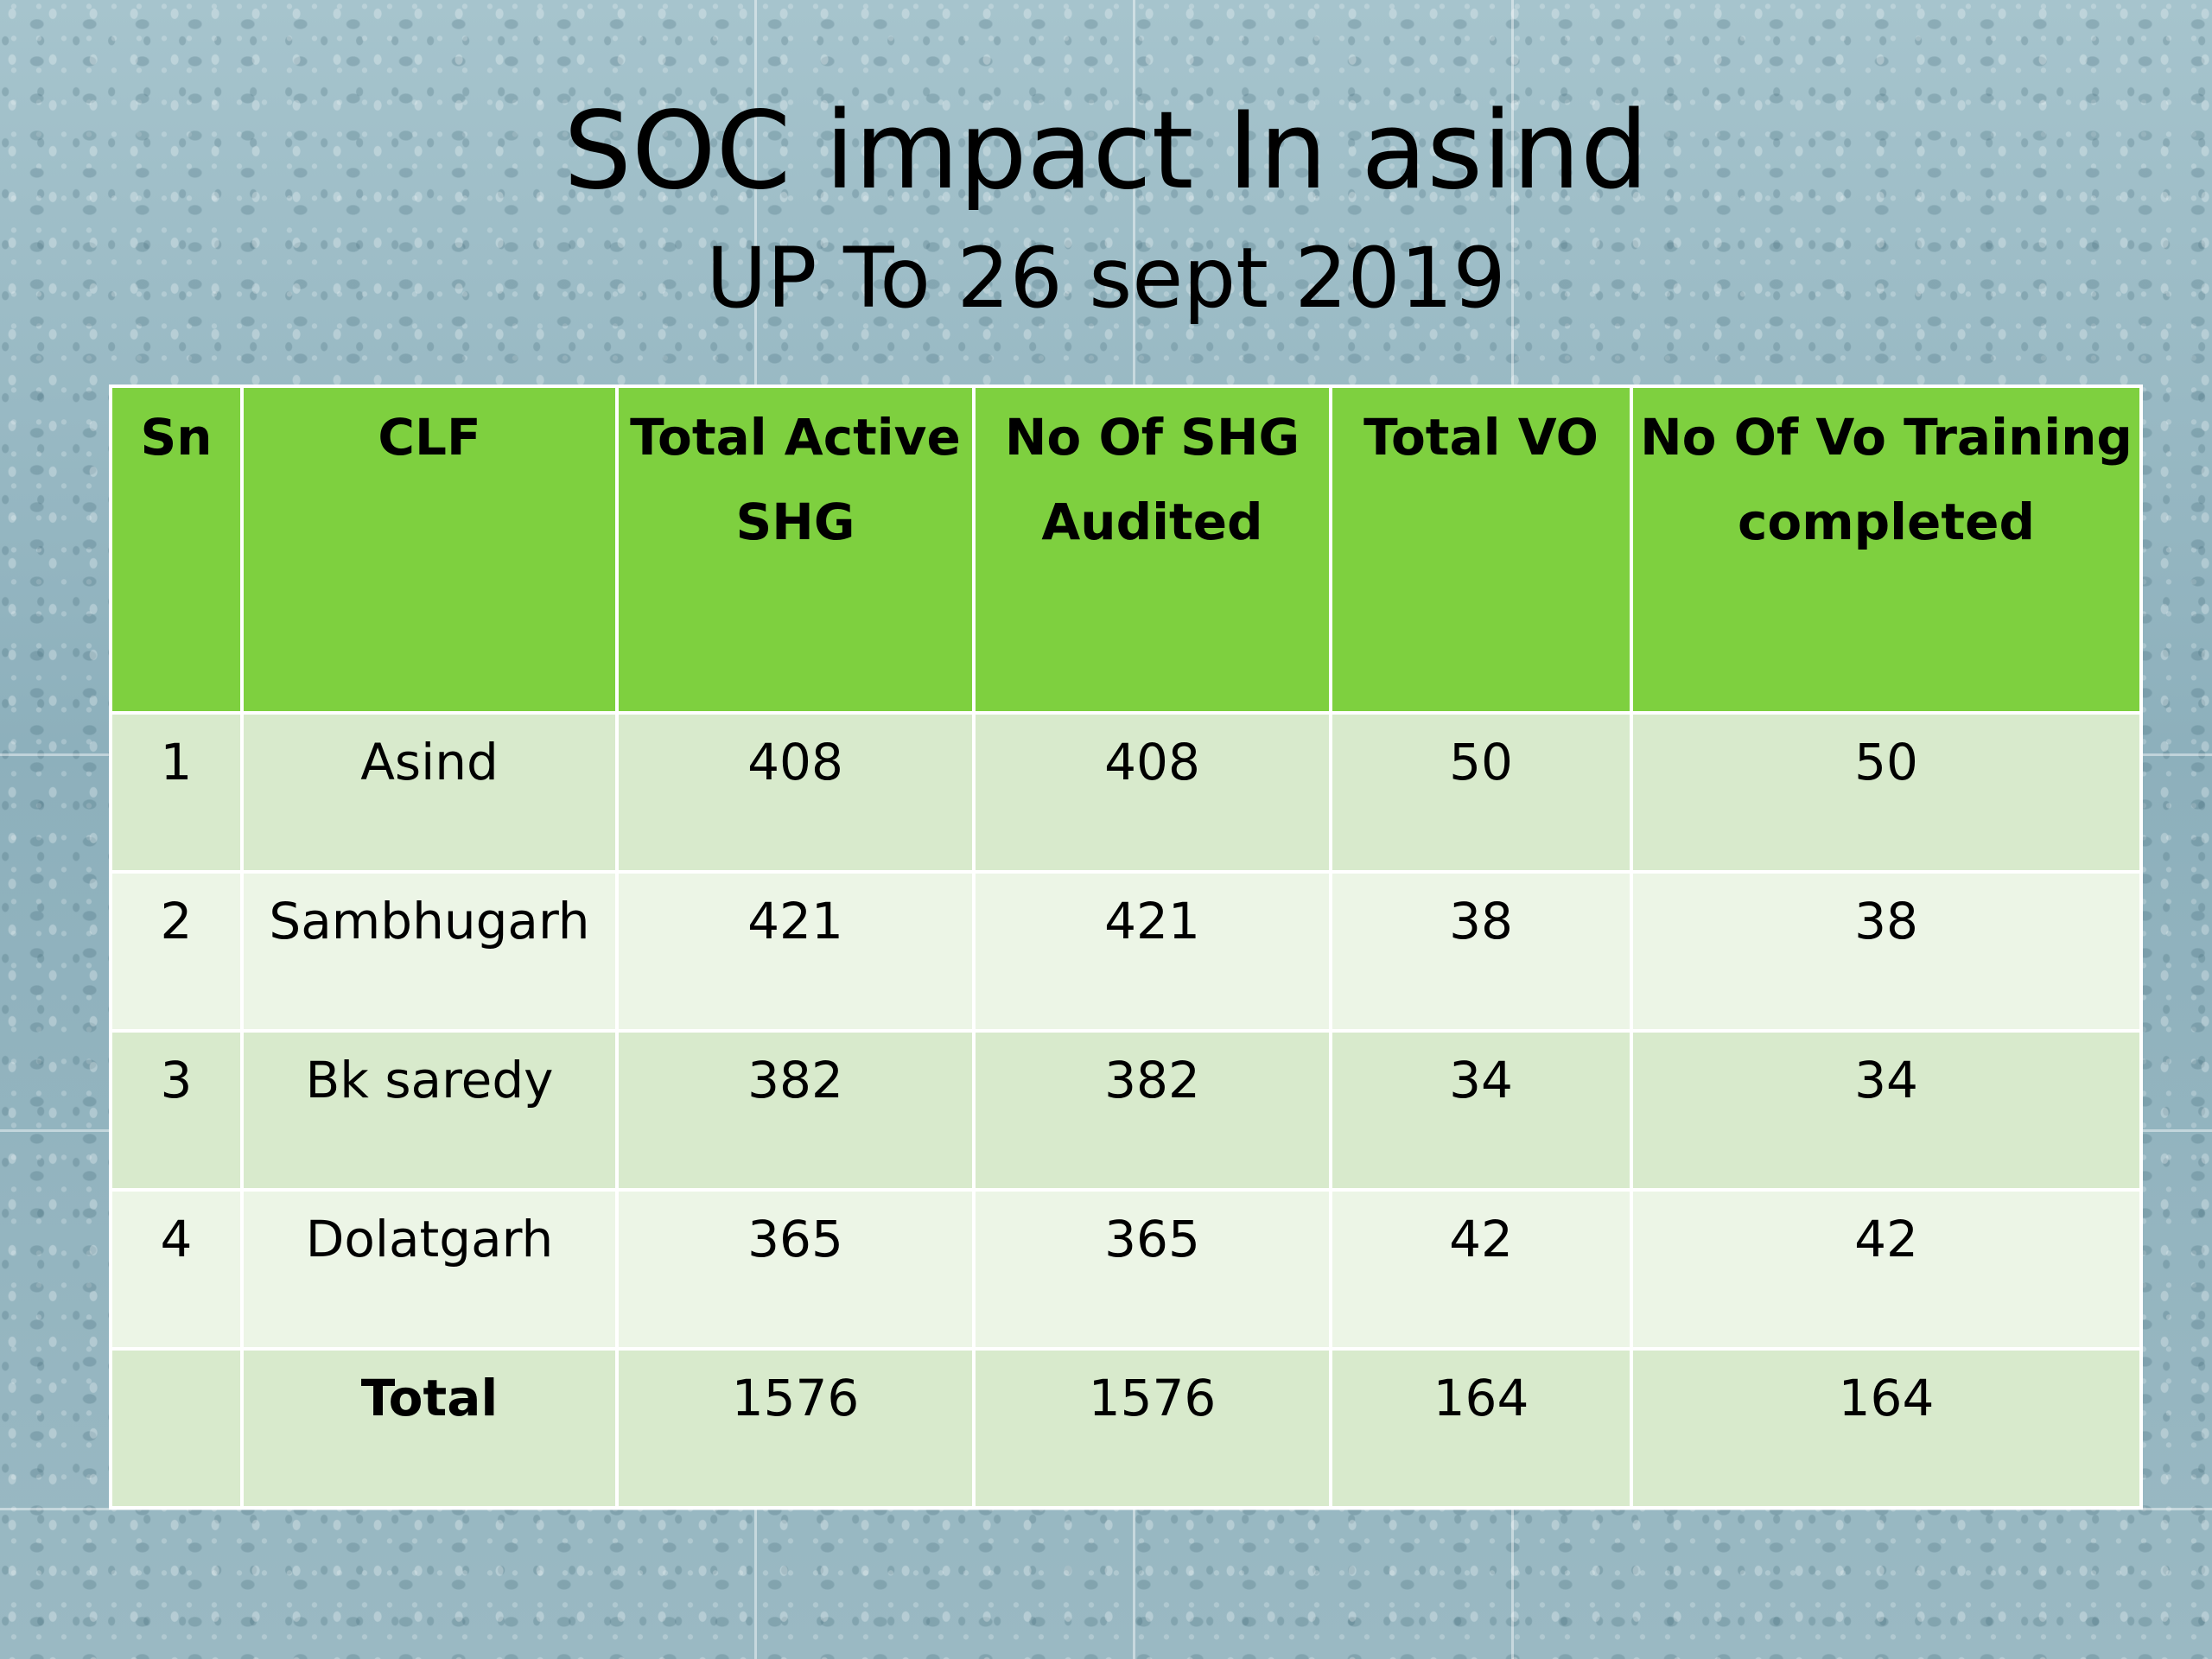 This screenshot has height=1659, width=2212. What do you see at coordinates (1886, 951) in the screenshot?
I see `cell-vo-training-completed: 38` at bounding box center [1886, 951].